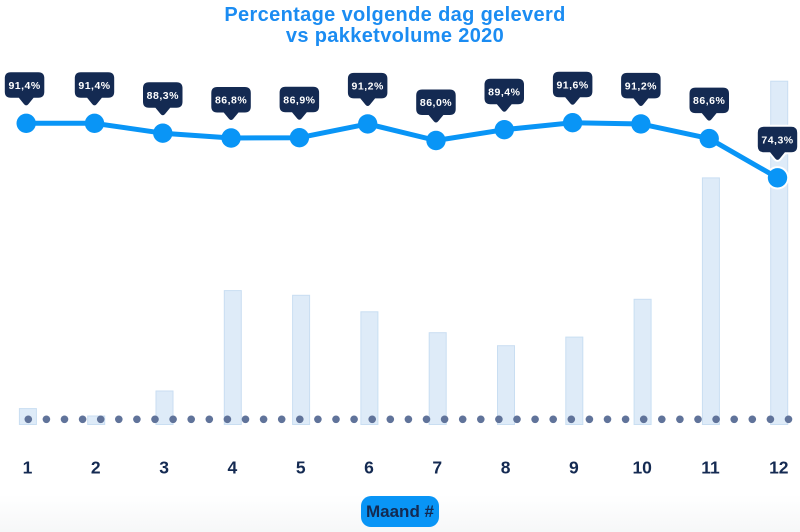 Image resolution: width=800 pixels, height=532 pixels. Describe the element at coordinates (163, 96) in the screenshot. I see `svg-text: 88,3%` at that location.